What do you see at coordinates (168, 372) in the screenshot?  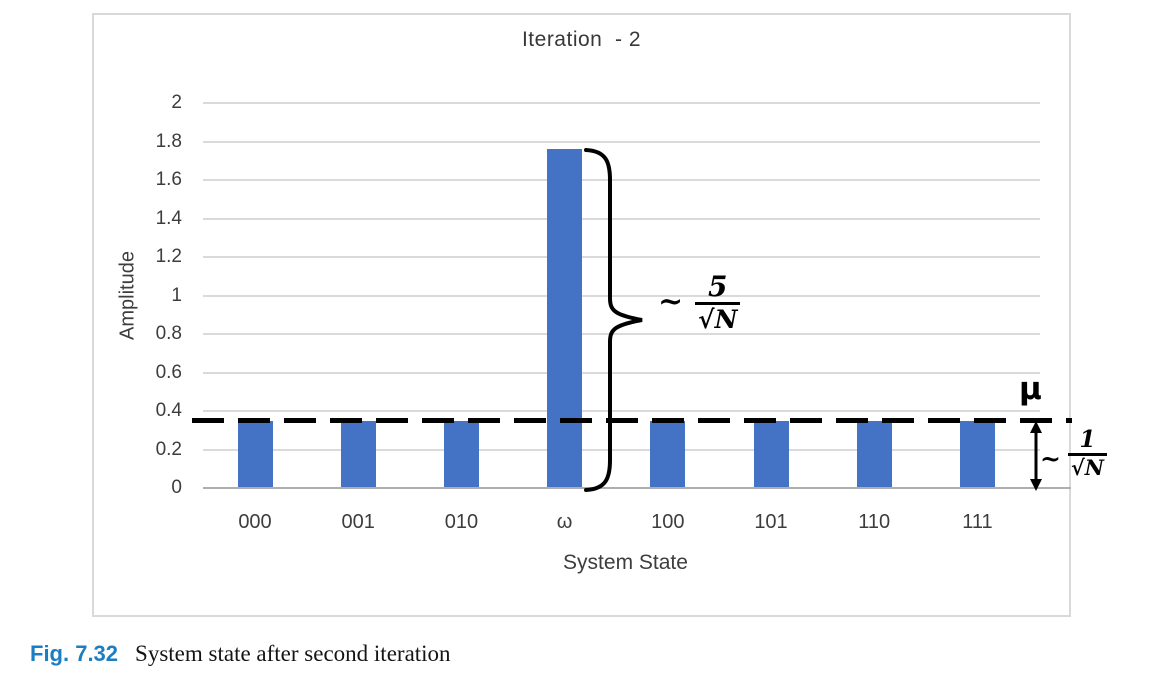 I see `y-tick-label: 0.6` at bounding box center [168, 372].